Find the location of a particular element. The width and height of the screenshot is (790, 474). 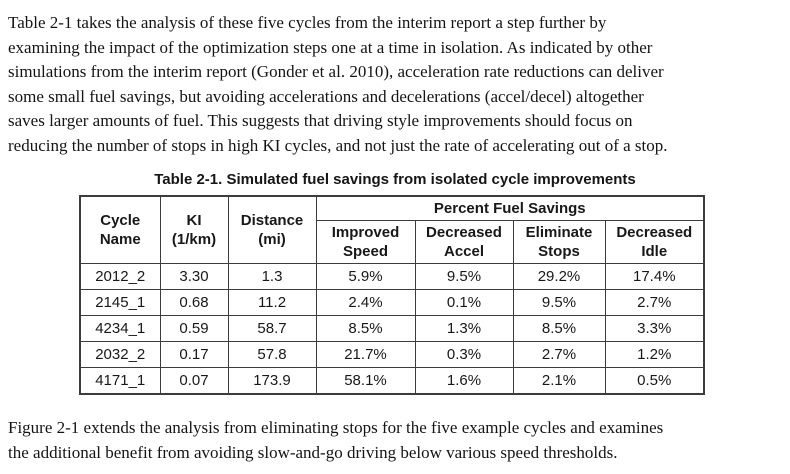

cell-distance: 57.8 is located at coordinates (272, 354).